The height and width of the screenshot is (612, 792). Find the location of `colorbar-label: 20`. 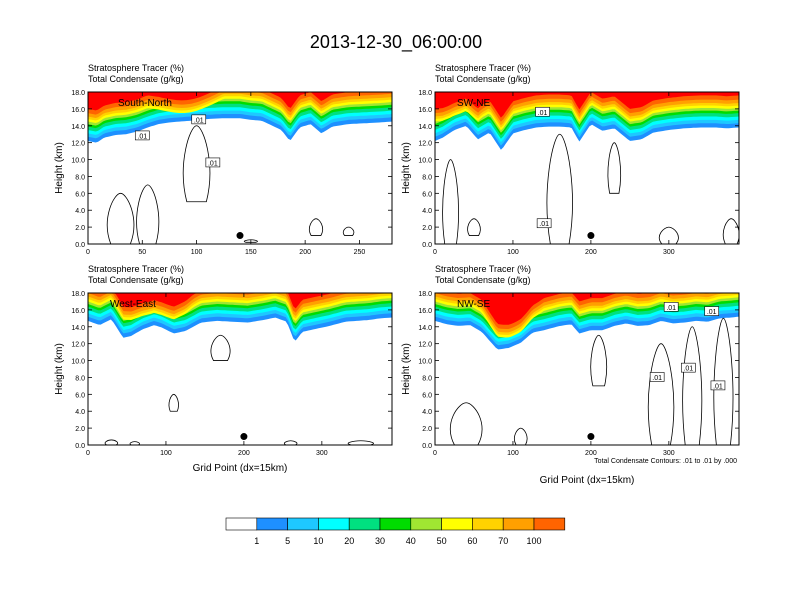

colorbar-label: 20 is located at coordinates (349, 541).